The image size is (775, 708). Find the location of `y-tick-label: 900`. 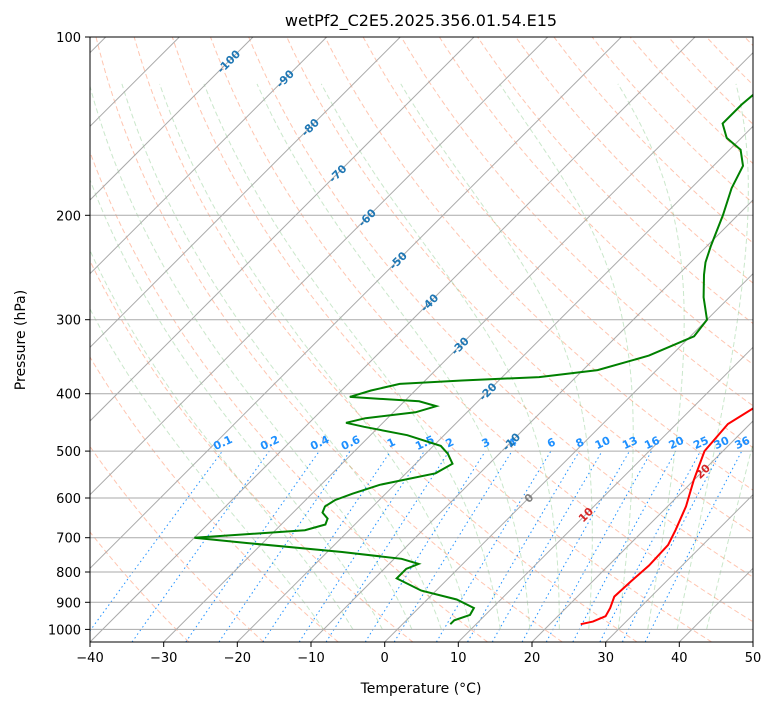

y-tick-label: 900 is located at coordinates (68, 603).